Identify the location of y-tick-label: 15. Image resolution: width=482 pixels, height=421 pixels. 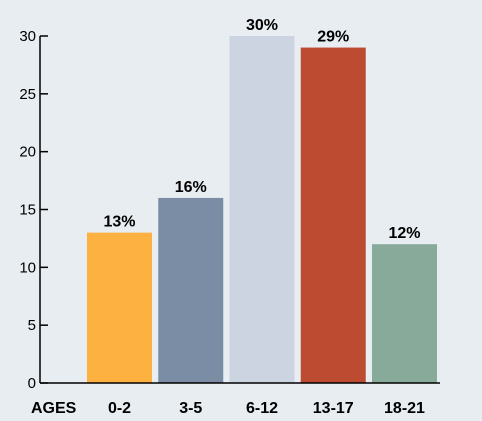
(27, 210).